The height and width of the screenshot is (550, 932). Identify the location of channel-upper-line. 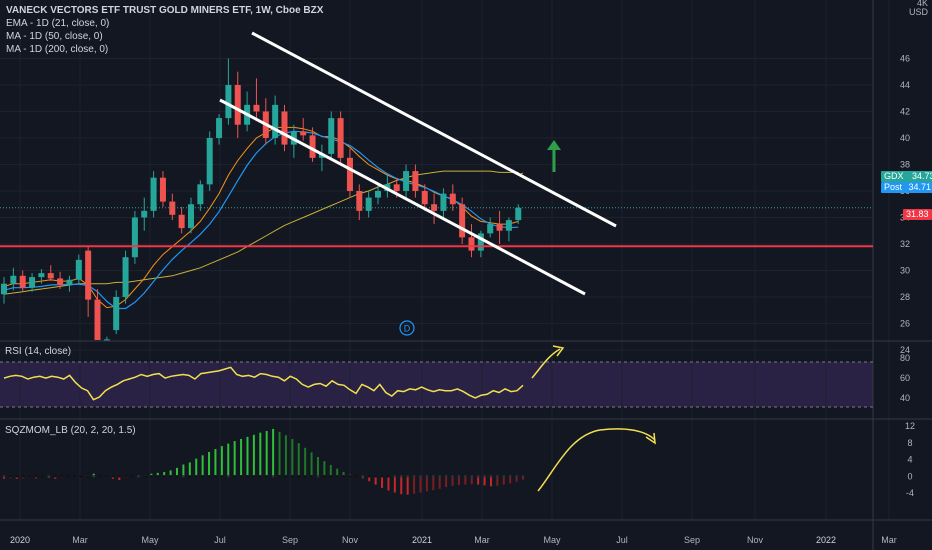
(434, 129).